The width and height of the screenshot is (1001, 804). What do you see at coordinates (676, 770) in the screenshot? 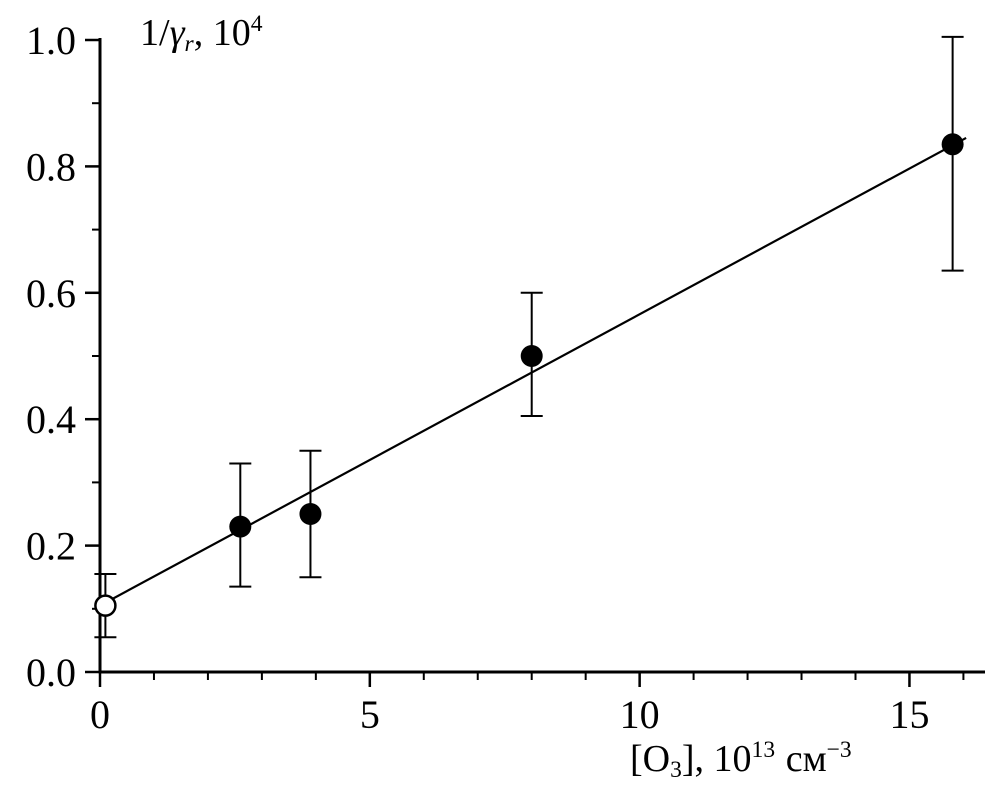
I see `ozone-subscript: 3` at bounding box center [676, 770].